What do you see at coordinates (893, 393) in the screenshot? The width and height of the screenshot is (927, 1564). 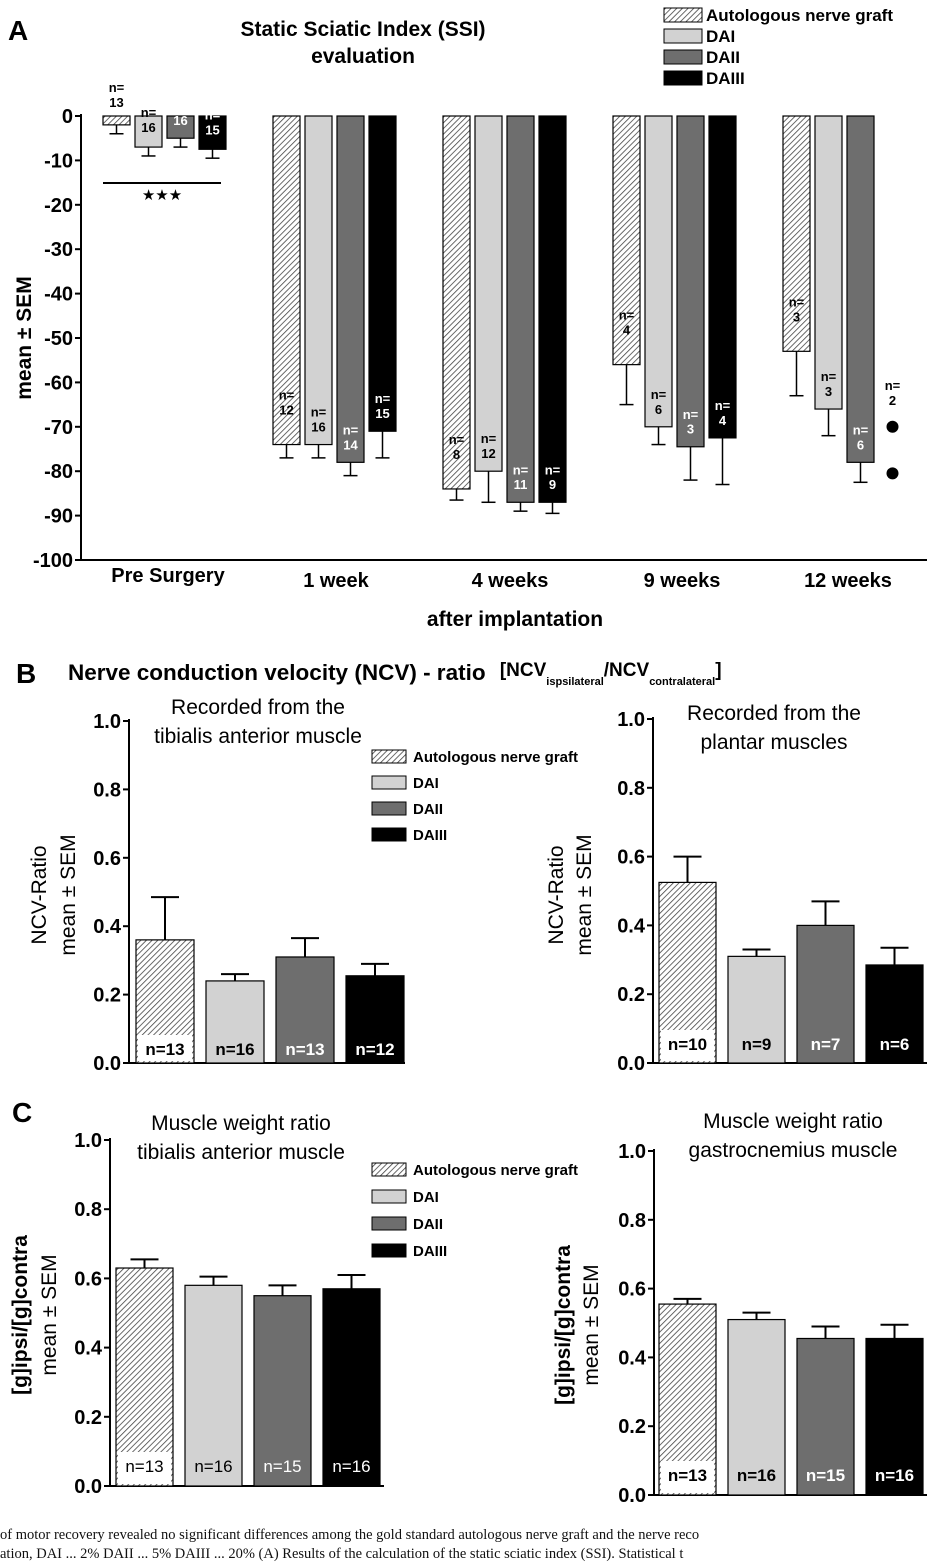 I see `n-label: n= 2` at bounding box center [893, 393].